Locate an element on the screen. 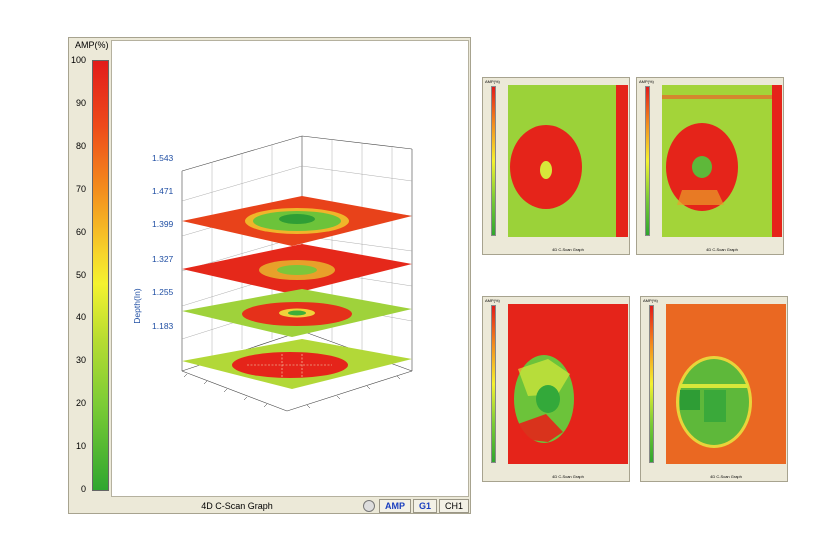 This screenshot has height=552, width=828. mini-cscan-3: AMP(%) 4D C-Scan Graph is located at coordinates (556, 389).